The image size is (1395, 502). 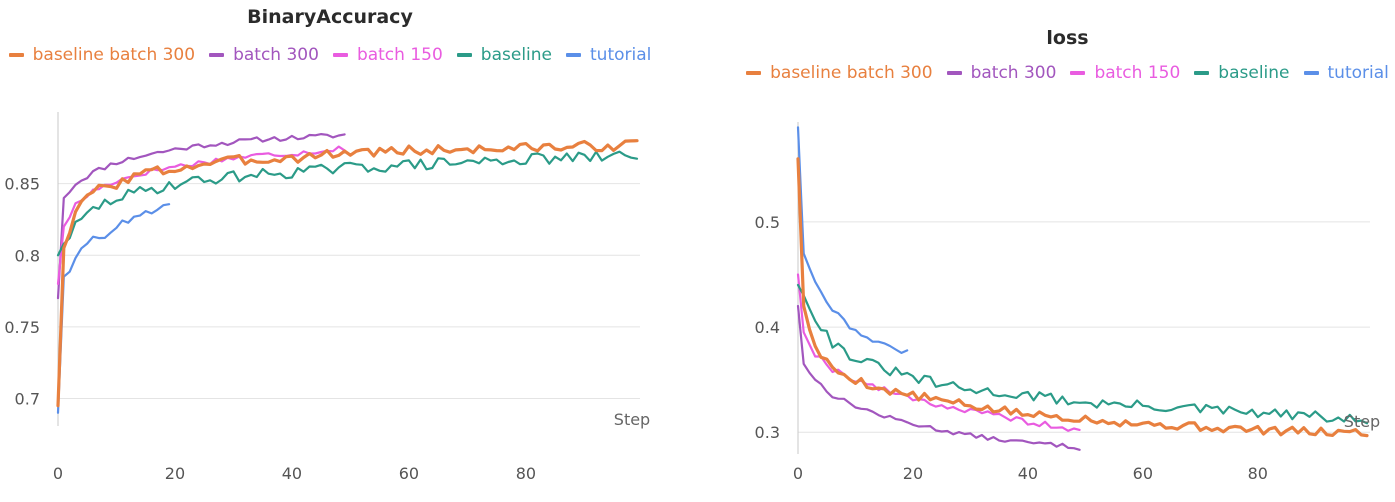 I want to click on loss-title: loss, so click(x=1067, y=38).